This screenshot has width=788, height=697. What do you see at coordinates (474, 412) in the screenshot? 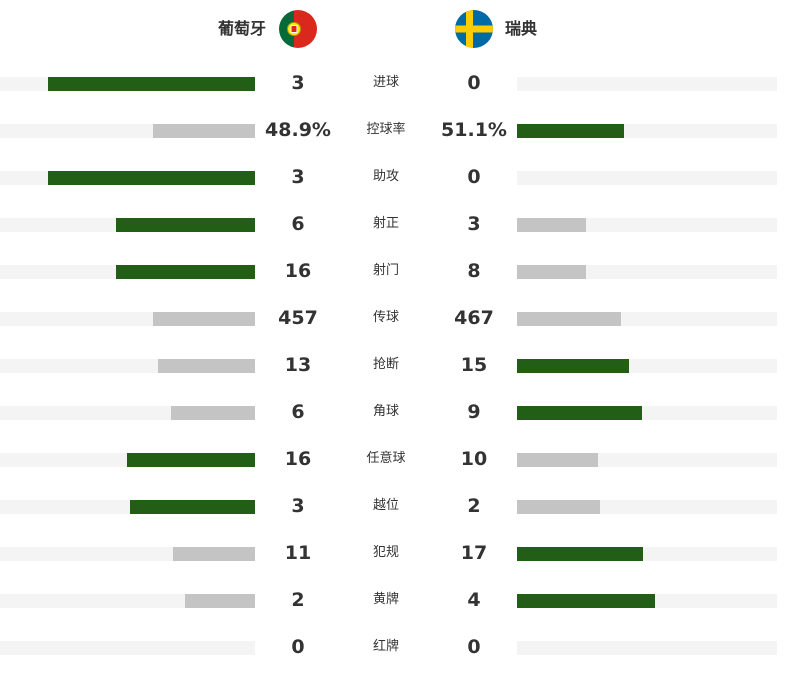
I see `away-stat-value: 9` at bounding box center [474, 412].